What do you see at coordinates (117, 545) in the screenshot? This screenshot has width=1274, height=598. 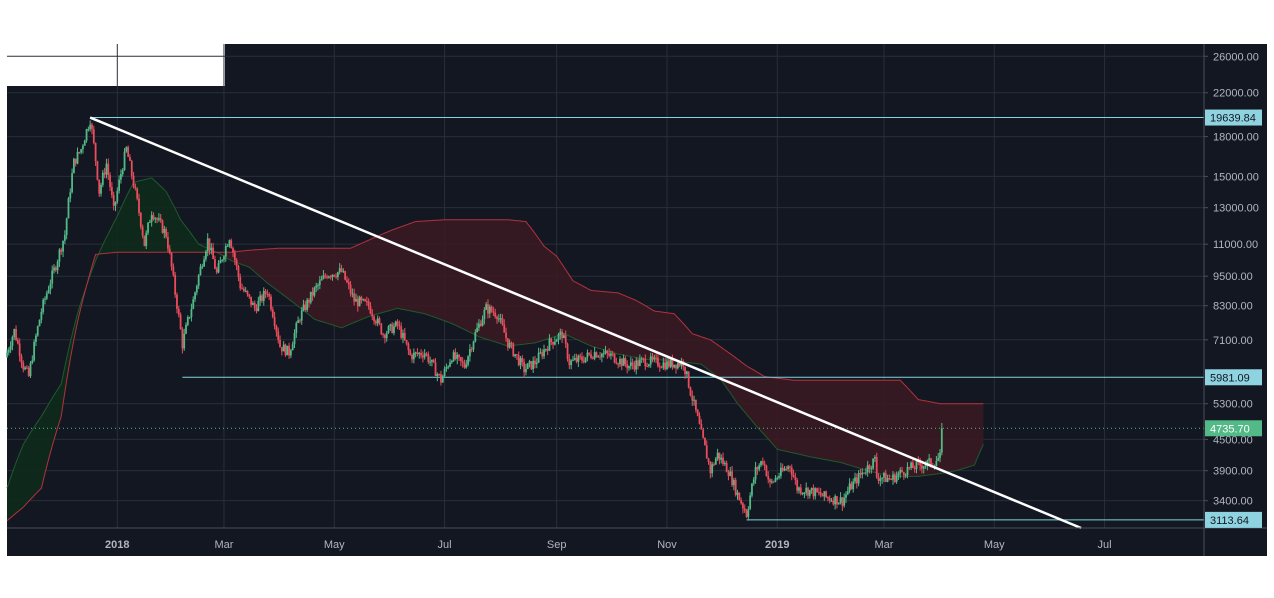 I see `time-axis-label: 2018` at bounding box center [117, 545].